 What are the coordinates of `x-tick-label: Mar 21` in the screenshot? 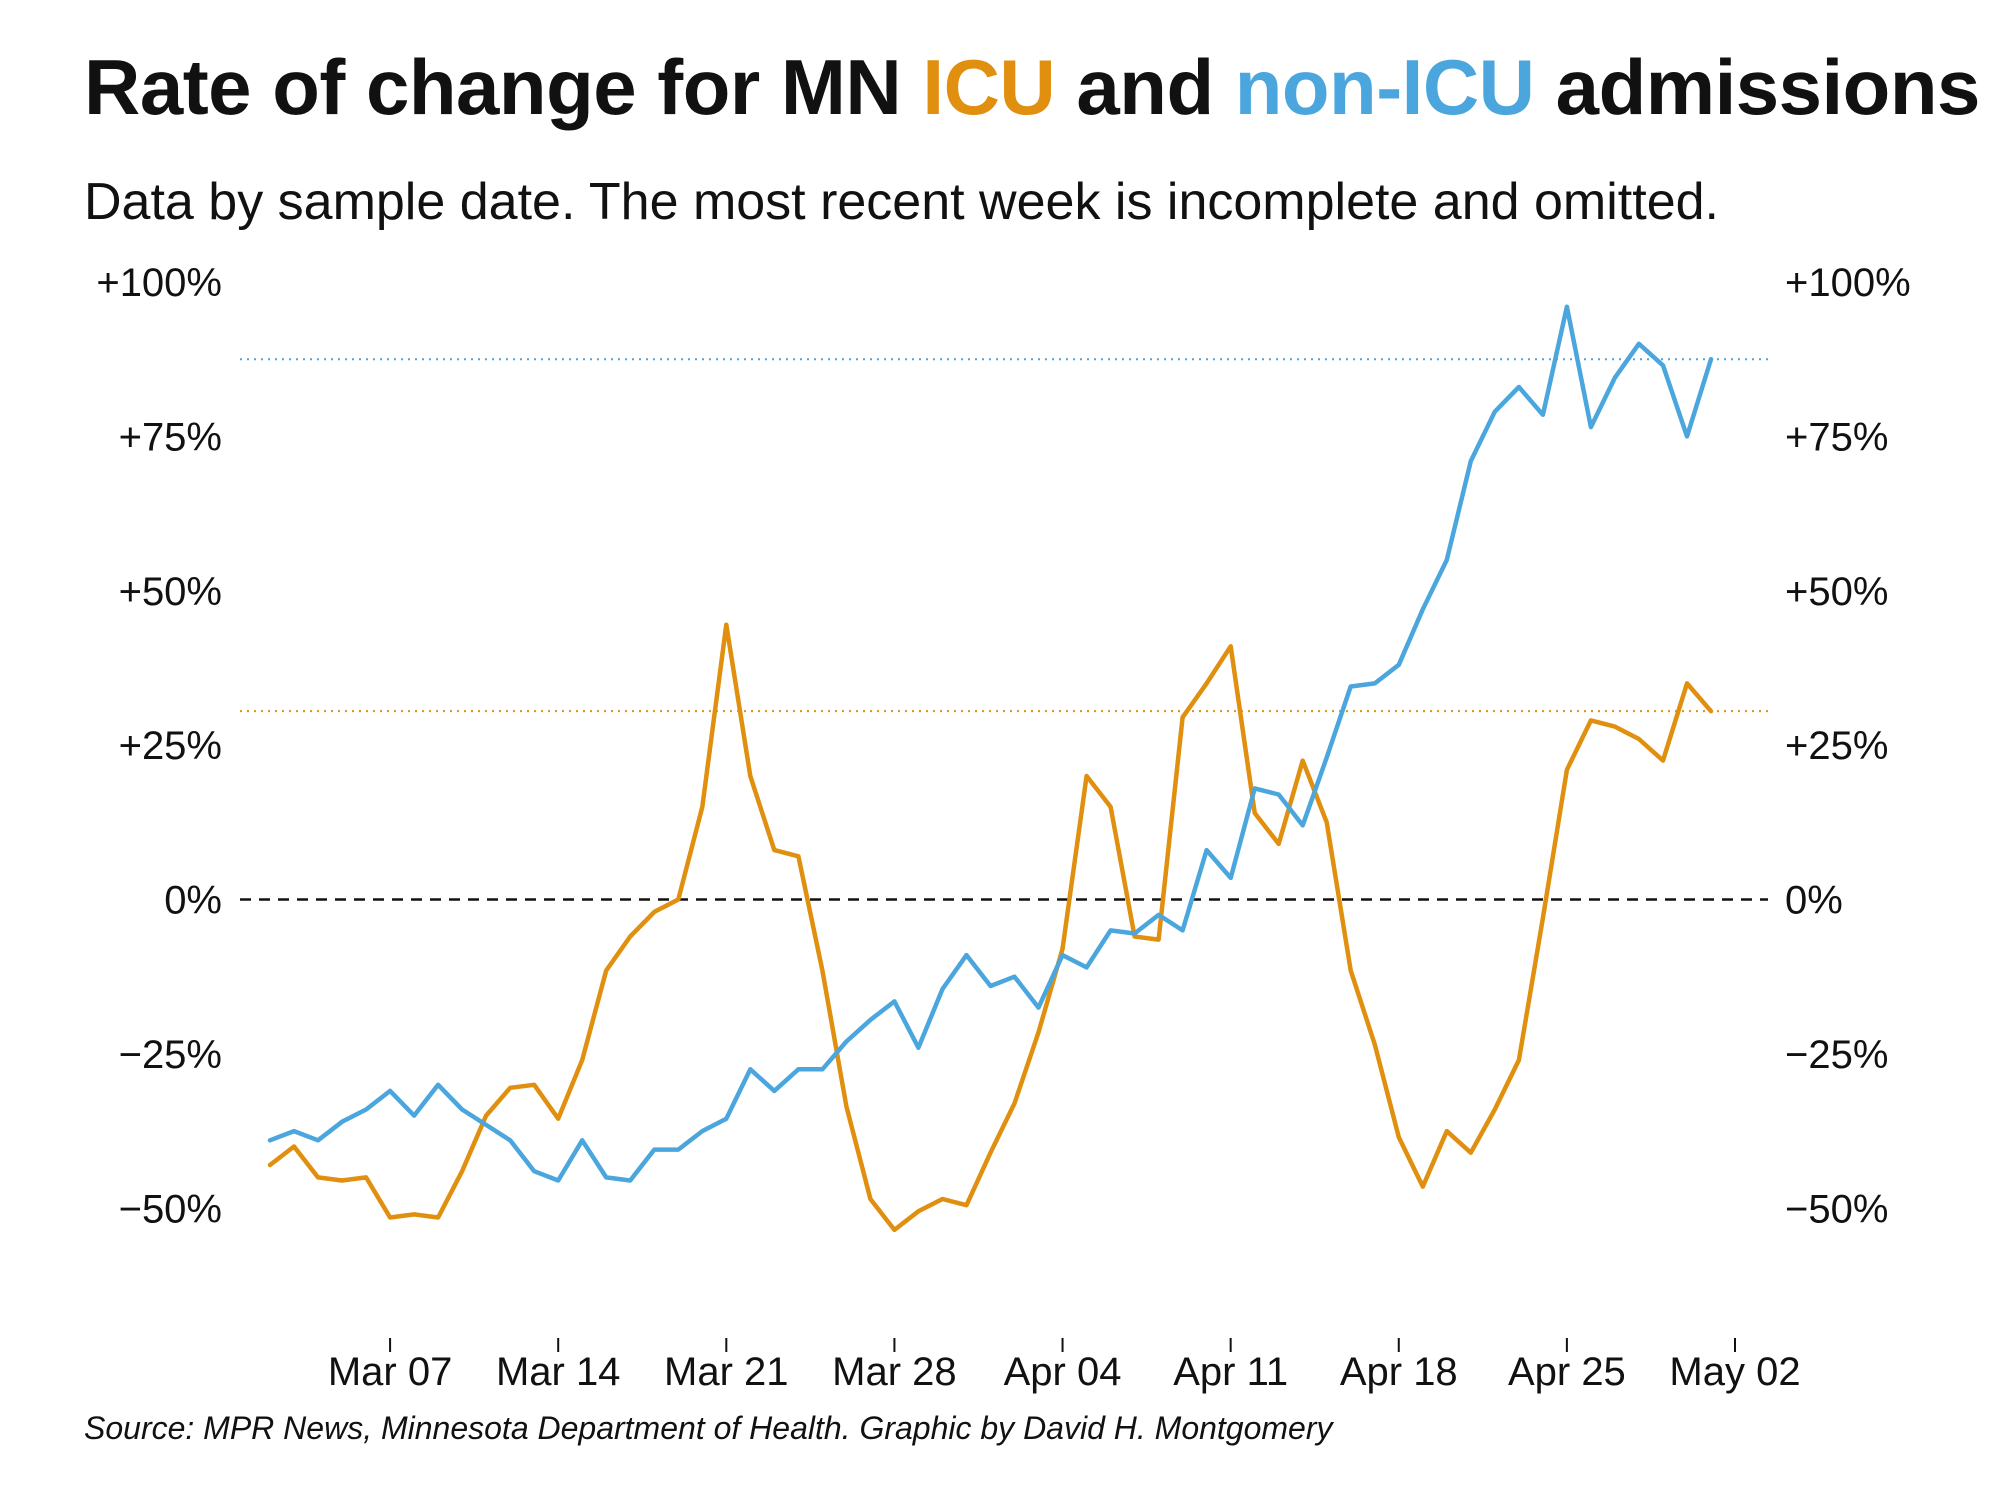 It's located at (726, 1372).